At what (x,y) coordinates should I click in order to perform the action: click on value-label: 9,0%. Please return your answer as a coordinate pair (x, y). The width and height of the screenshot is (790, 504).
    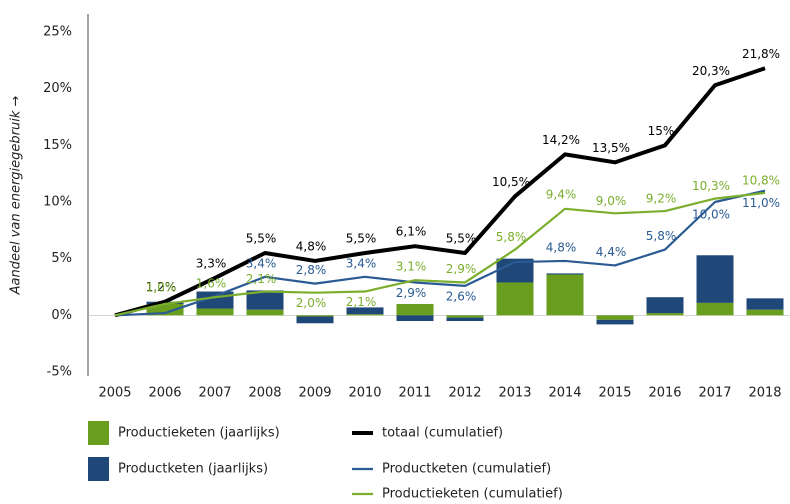
    Looking at the image, I should click on (611, 201).